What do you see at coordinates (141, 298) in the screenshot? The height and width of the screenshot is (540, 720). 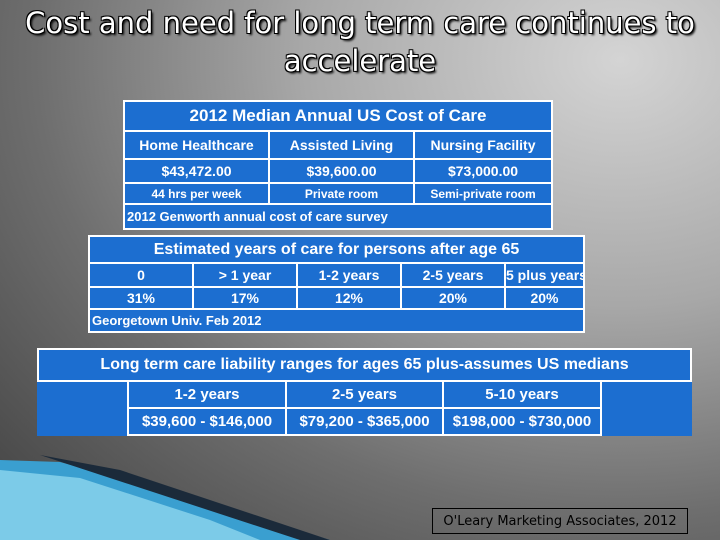 I see `table-cell: 31%` at bounding box center [141, 298].